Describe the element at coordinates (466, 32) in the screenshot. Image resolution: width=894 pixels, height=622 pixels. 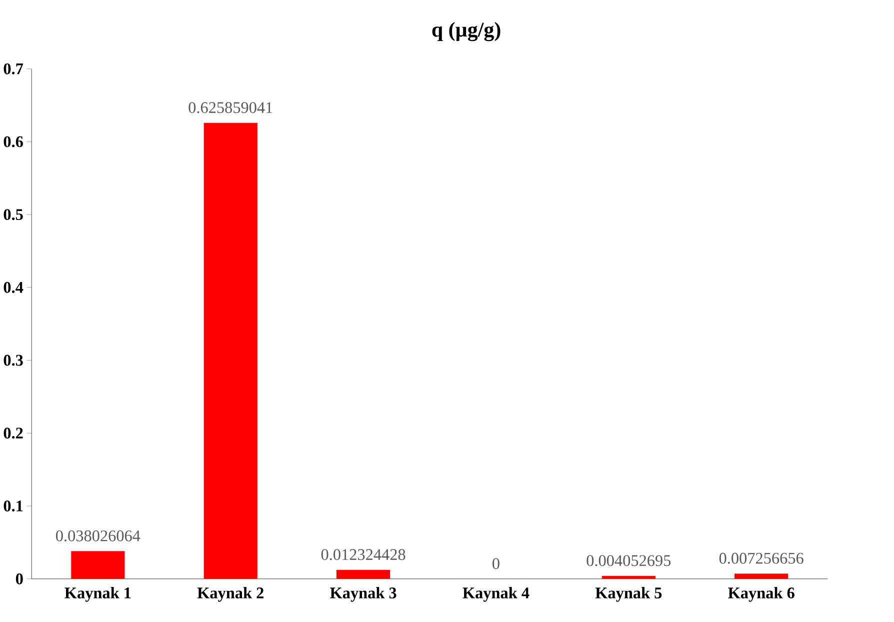
I see `chart-title: q (µg/g)` at that location.